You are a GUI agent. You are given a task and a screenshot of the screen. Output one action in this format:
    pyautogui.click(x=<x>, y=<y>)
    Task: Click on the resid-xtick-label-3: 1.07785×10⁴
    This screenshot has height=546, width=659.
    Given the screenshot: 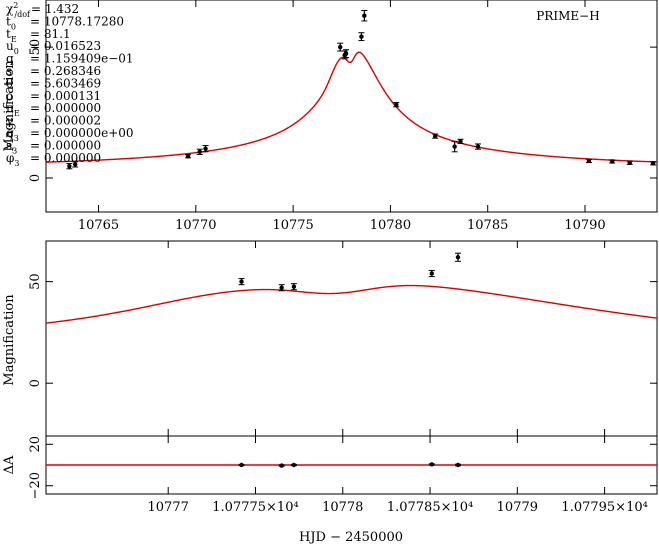 What is the action you would take?
    pyautogui.click(x=430, y=507)
    